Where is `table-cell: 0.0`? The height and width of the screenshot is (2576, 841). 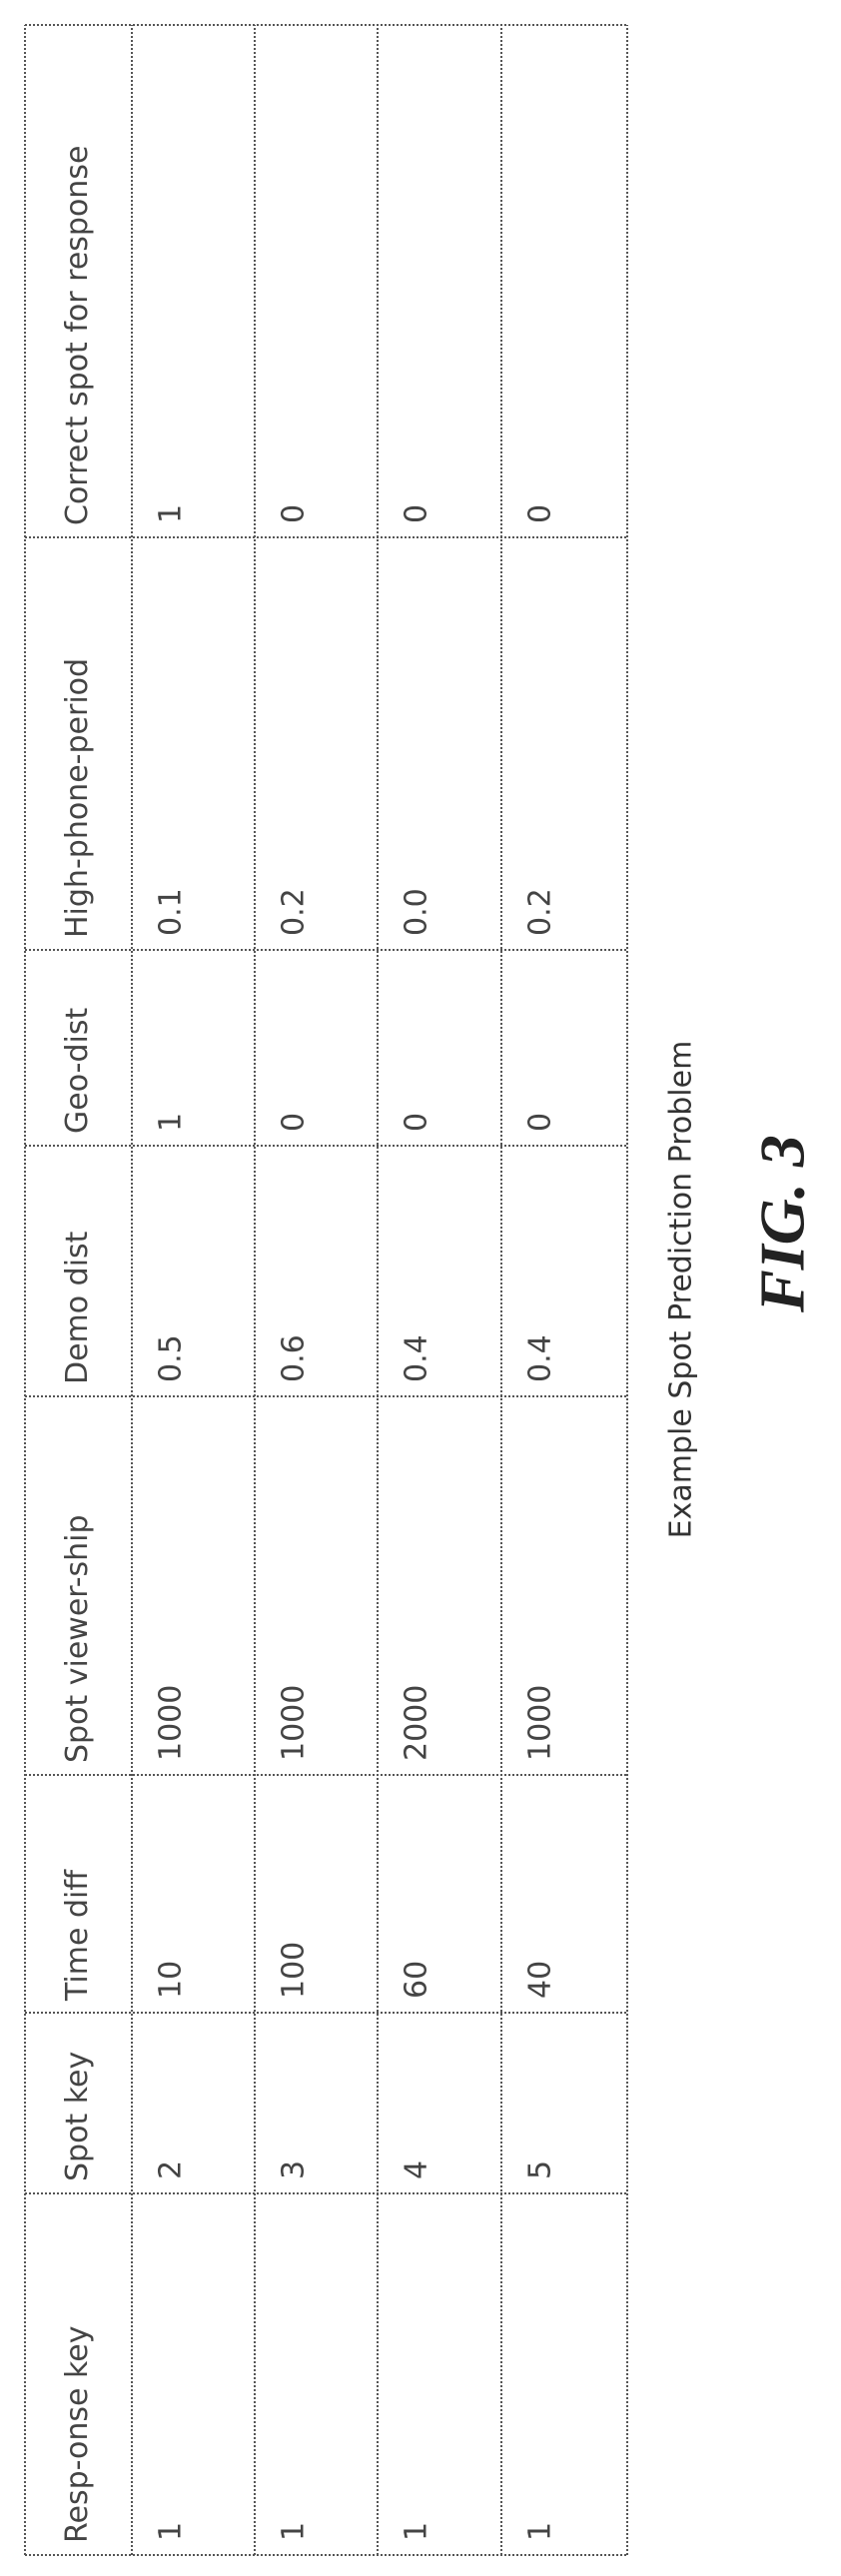
table-cell: 0.0 is located at coordinates (417, 912).